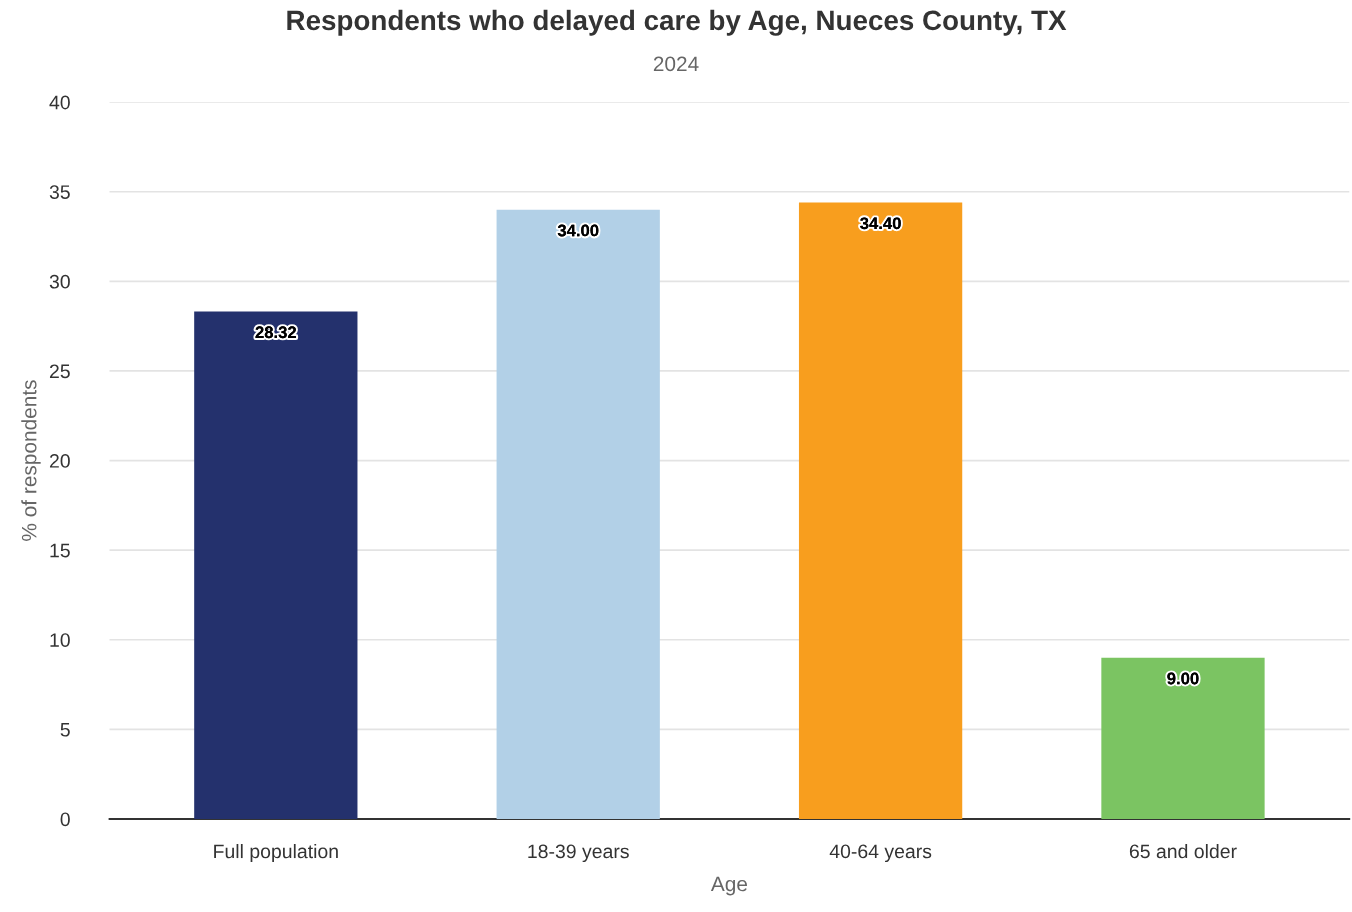 This screenshot has height=912, width=1352. Describe the element at coordinates (276, 332) in the screenshot. I see `data-label: 28.32` at that location.